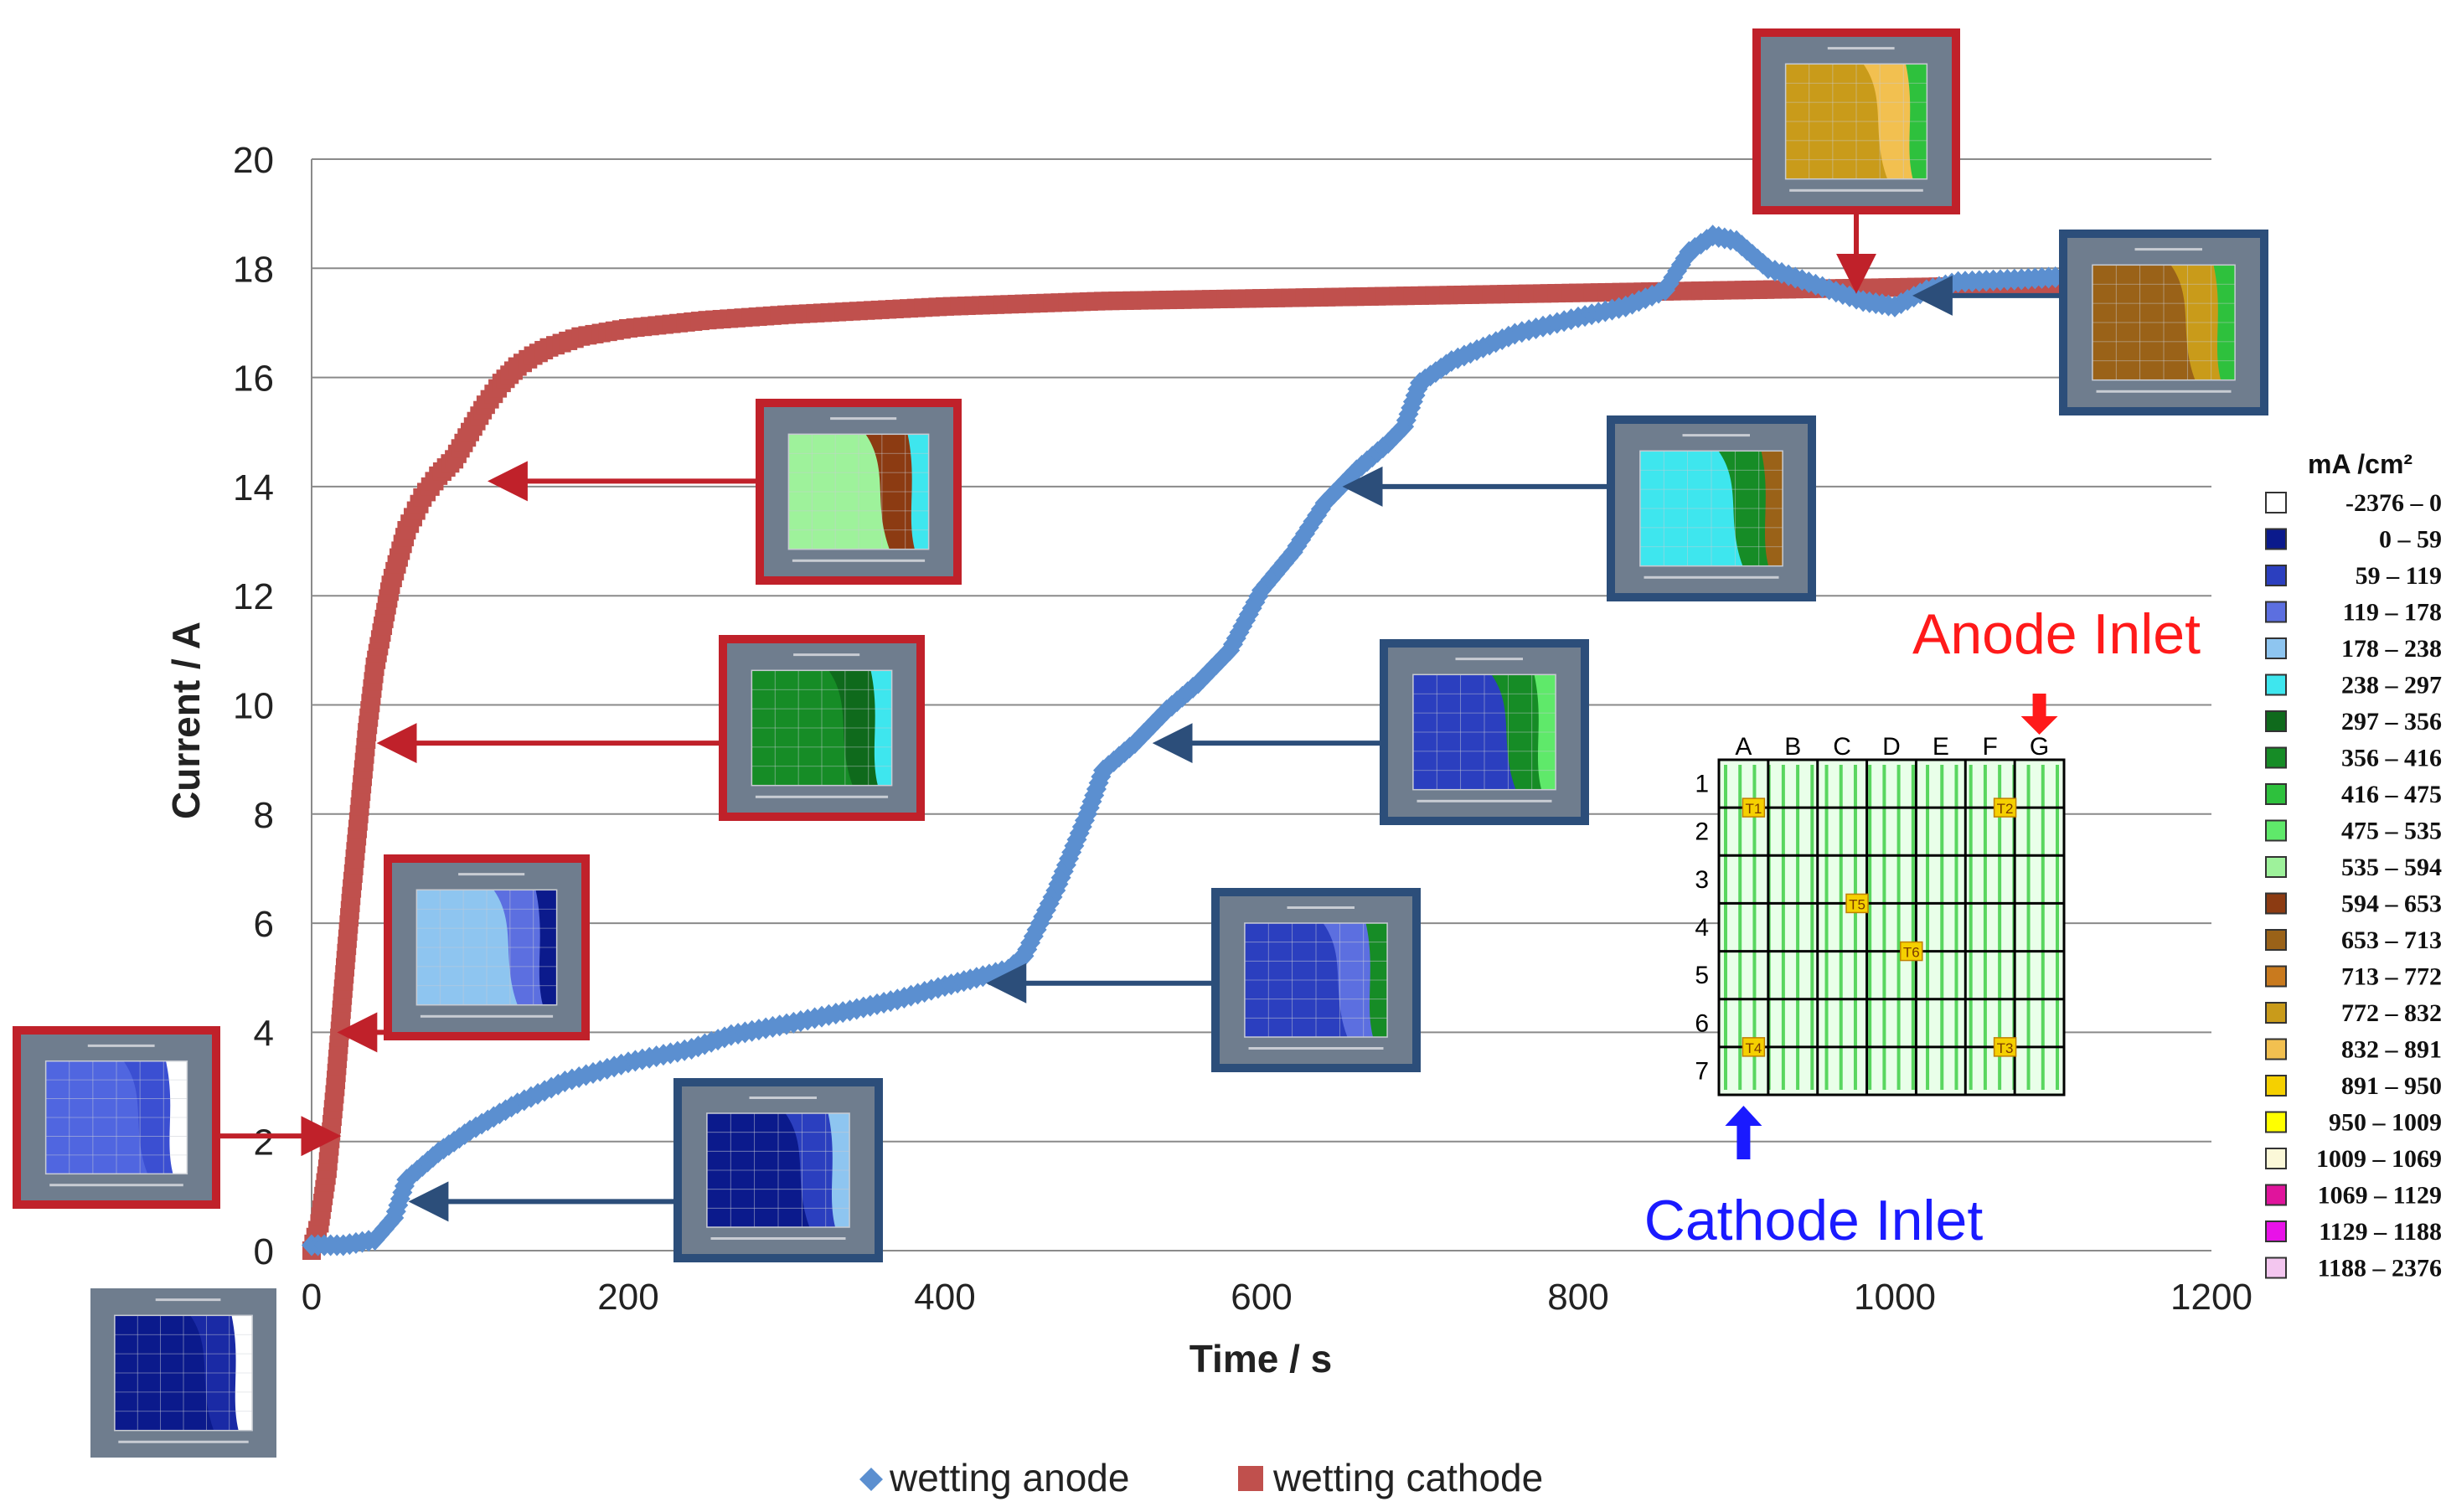 The width and height of the screenshot is (2446, 1512). I want to click on x-tick-label: 1200, so click(2211, 1297).